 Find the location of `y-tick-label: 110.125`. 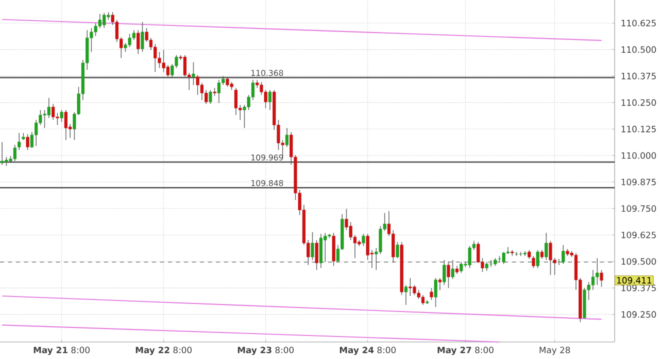

y-tick-label: 110.125 is located at coordinates (639, 129).